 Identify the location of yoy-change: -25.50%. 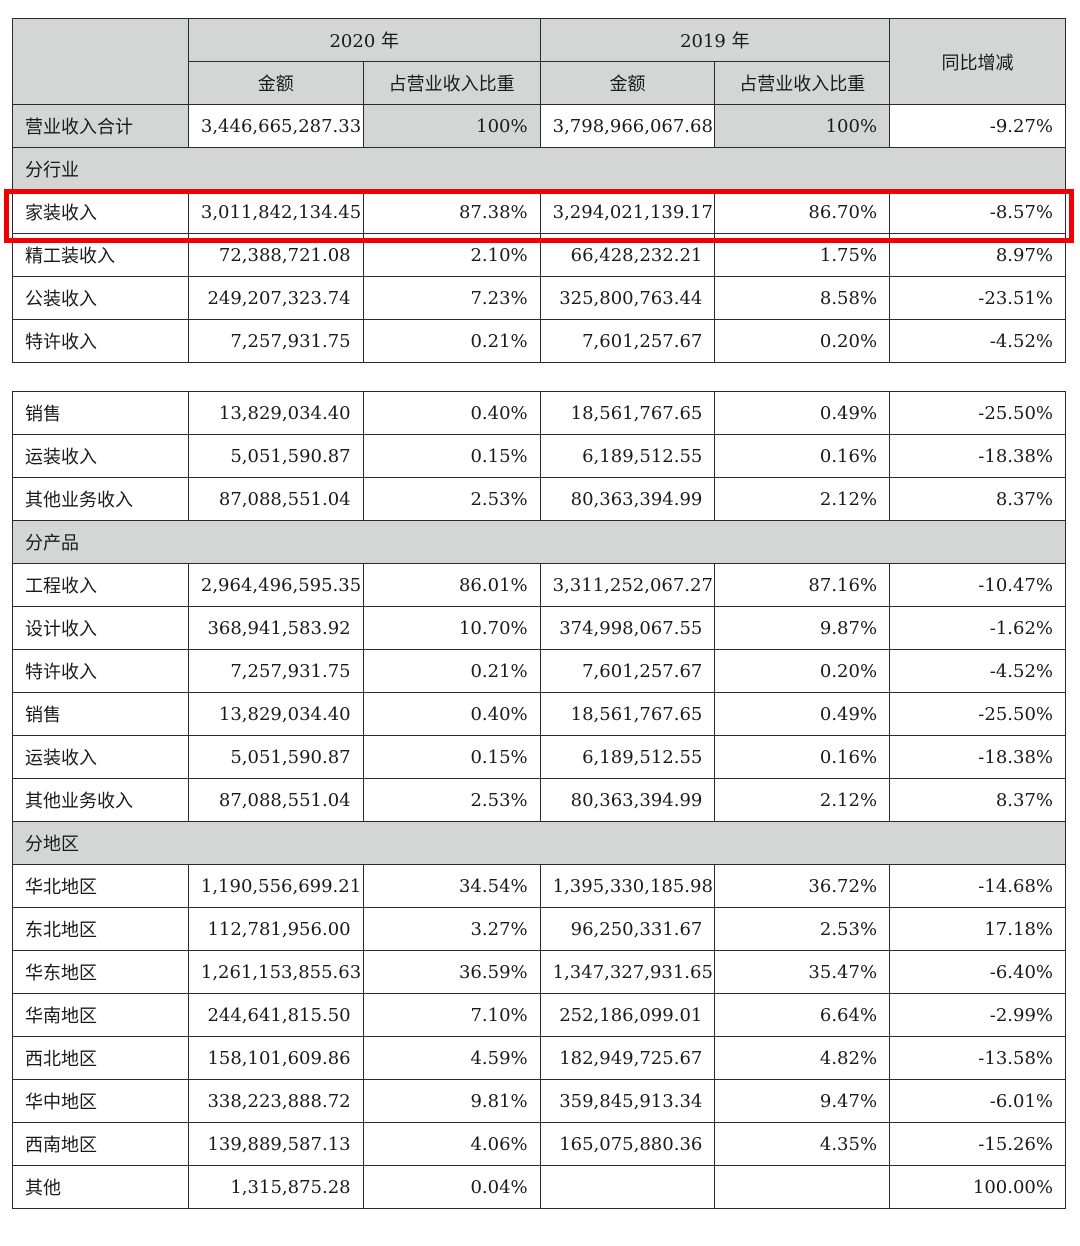
(977, 413).